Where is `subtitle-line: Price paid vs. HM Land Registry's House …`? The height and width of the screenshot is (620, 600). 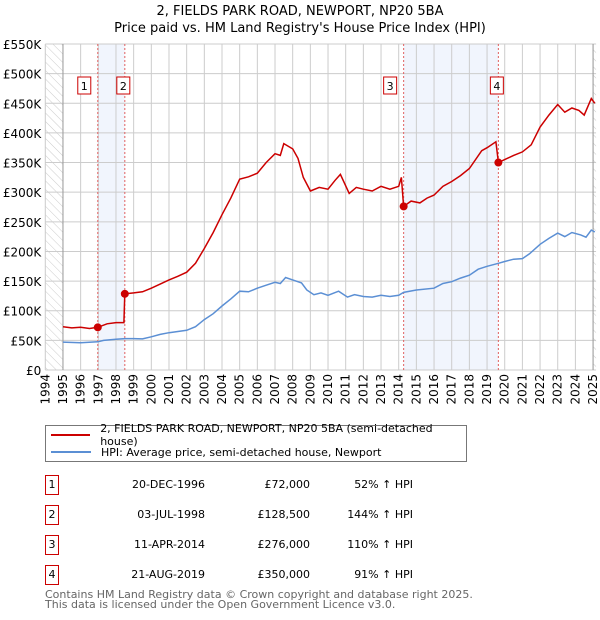
subtitle-line: Price paid vs. HM Land Registry's House … is located at coordinates (300, 28).